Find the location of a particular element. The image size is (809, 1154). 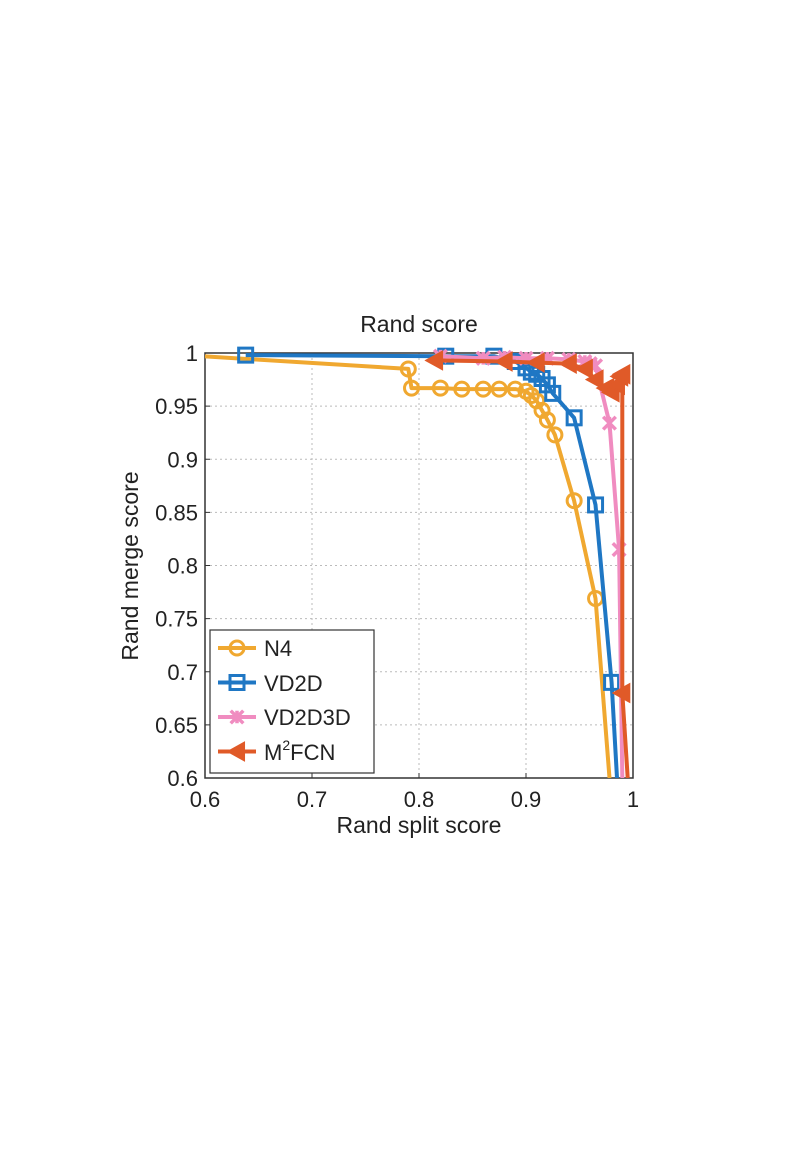

legend-label-m2fcn: M2FCN is located at coordinates (299, 751).